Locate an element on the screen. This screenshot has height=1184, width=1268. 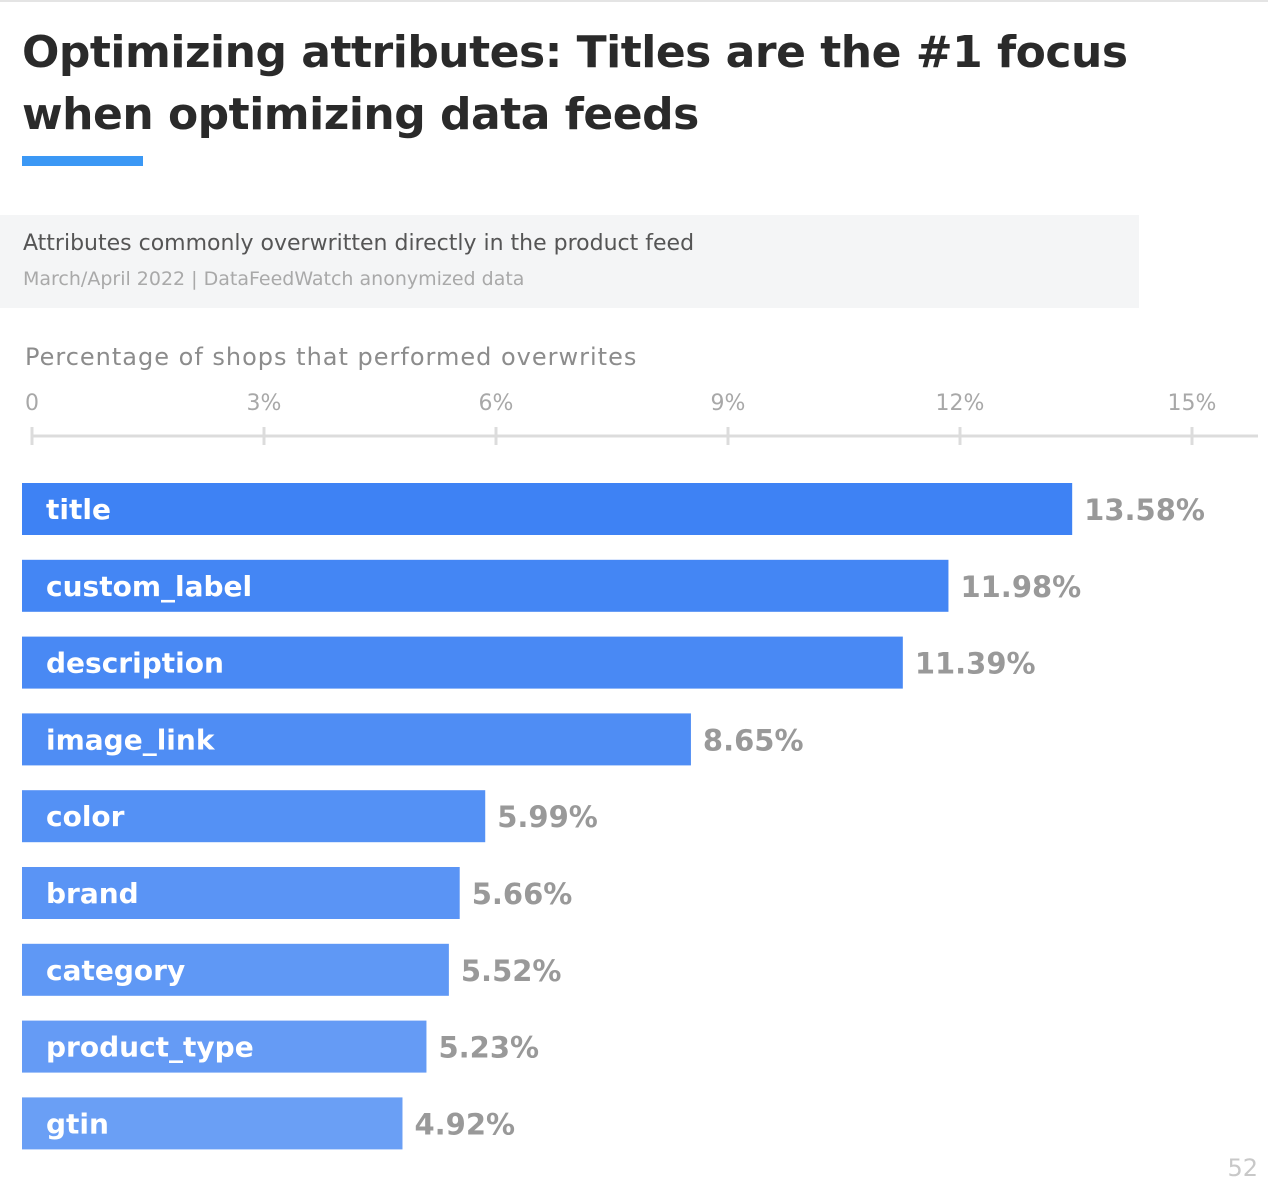
bar-category-label: color is located at coordinates (85, 816).